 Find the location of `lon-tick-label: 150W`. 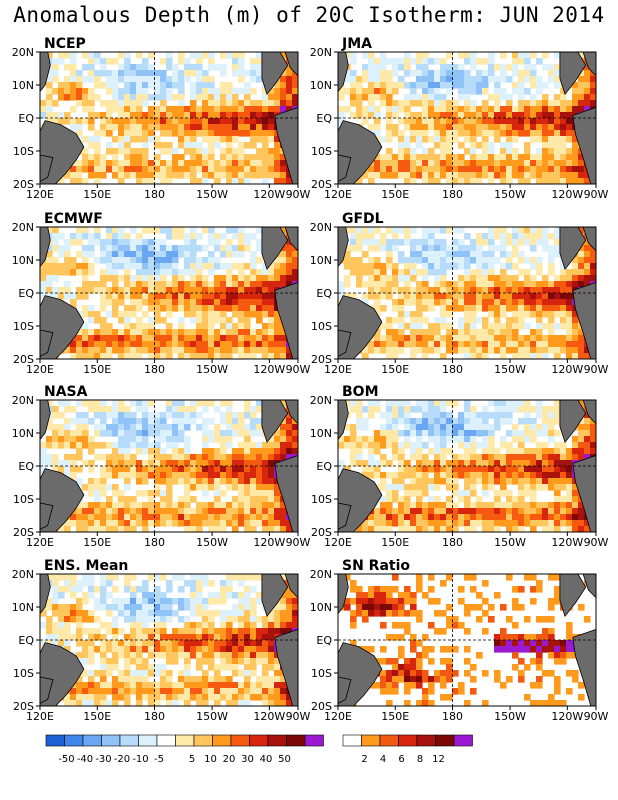

lon-tick-label: 150W is located at coordinates (510, 194).